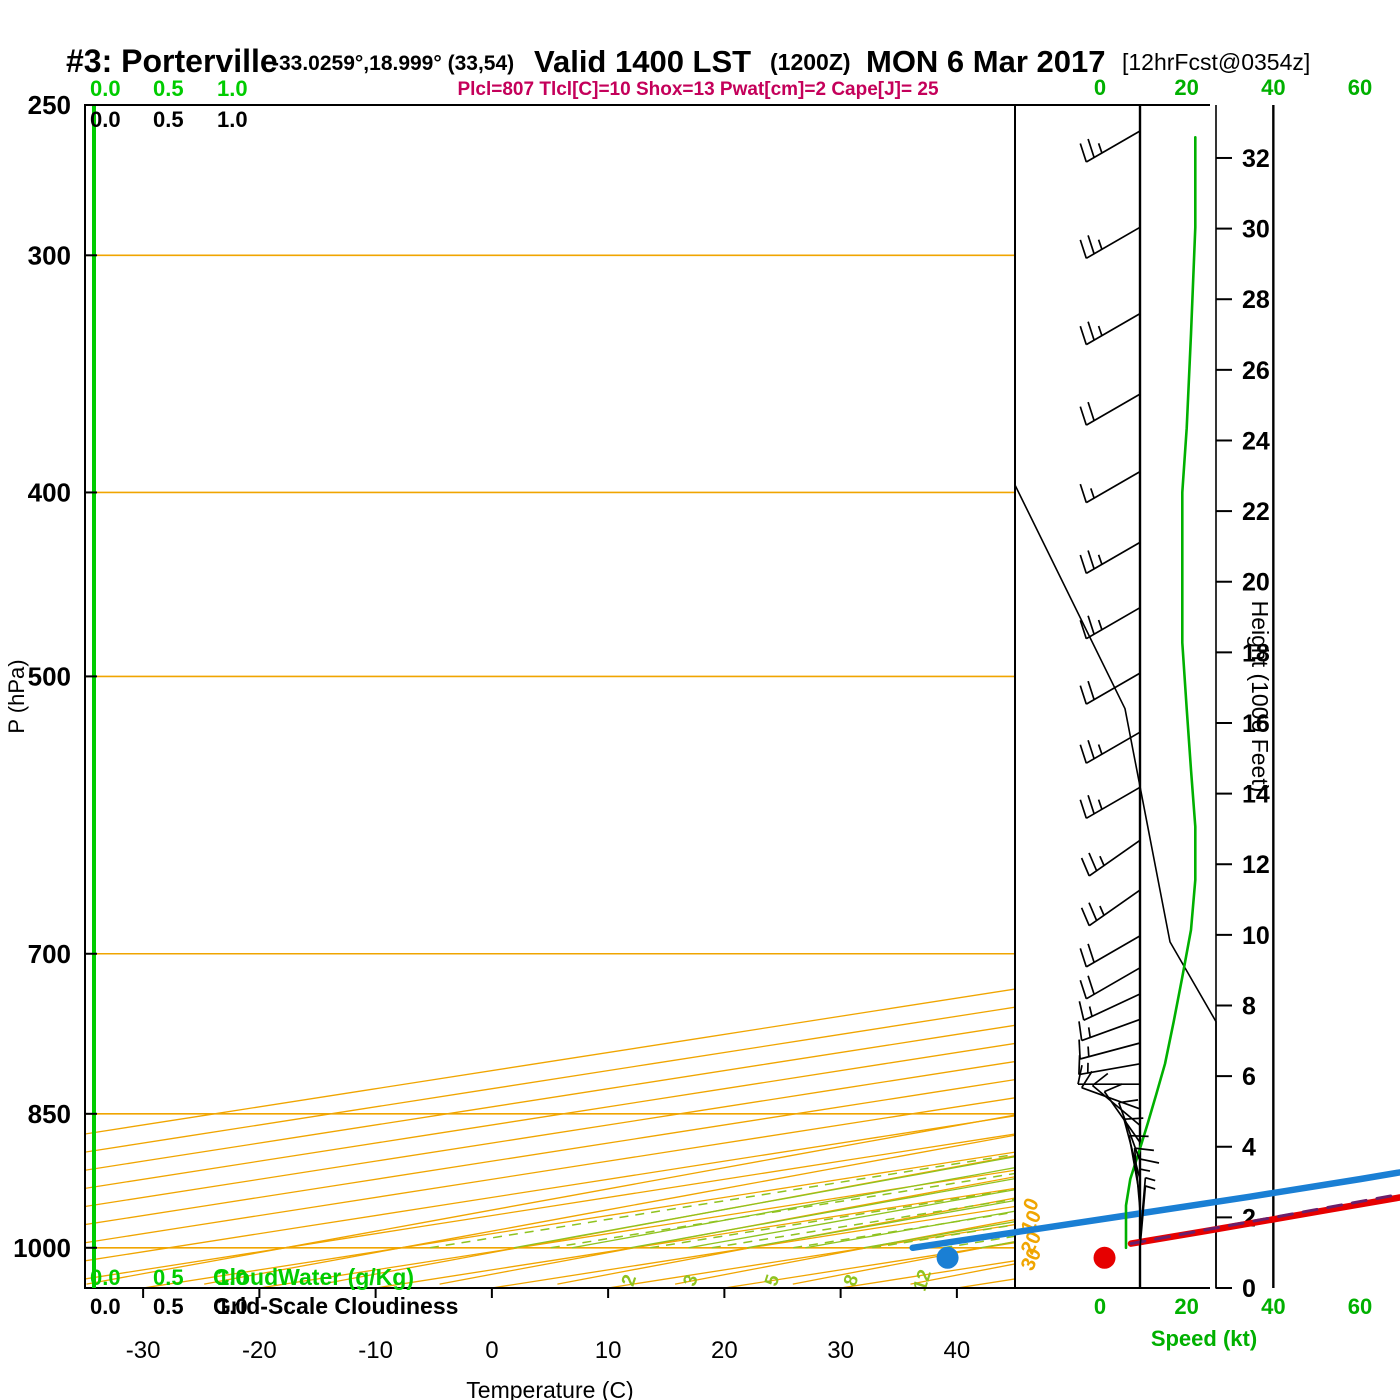  I want to click on speed-tick-bottom-0: 0, so click(1100, 1306).